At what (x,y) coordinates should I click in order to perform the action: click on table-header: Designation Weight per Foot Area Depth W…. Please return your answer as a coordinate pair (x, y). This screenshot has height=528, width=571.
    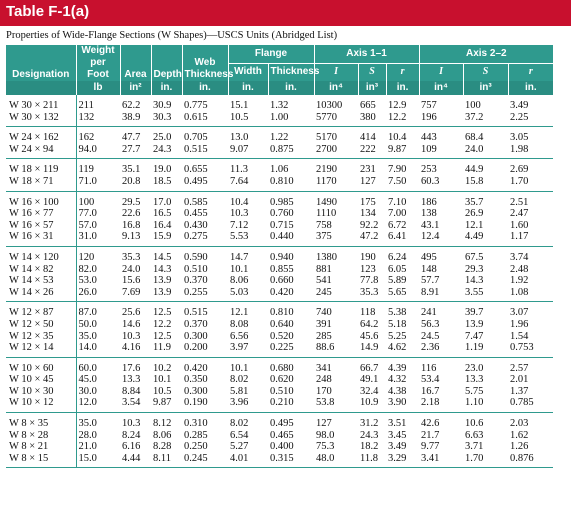
    Looking at the image, I should click on (280, 70).